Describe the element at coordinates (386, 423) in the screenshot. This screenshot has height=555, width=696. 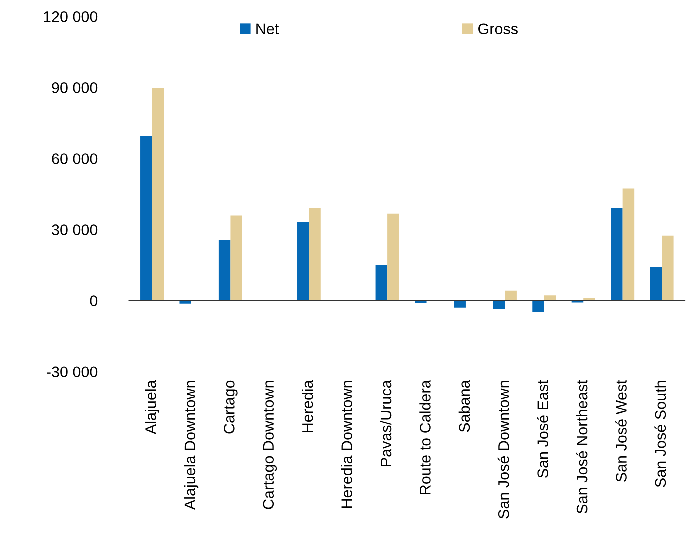
I see `x-tick-label: Pavas/Uruca` at that location.